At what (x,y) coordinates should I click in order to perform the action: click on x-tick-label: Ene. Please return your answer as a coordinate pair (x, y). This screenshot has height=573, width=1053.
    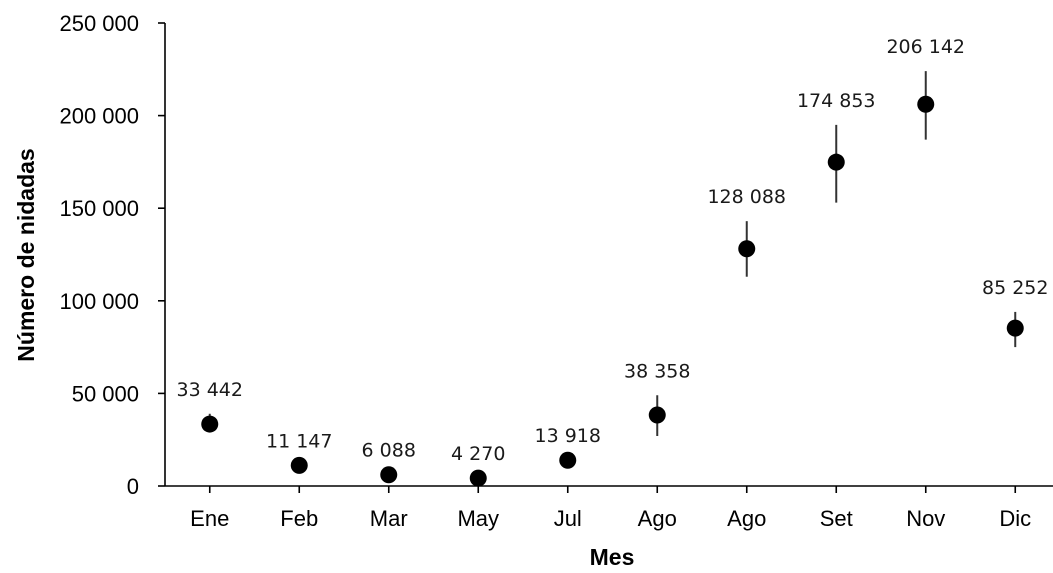
    Looking at the image, I should click on (209, 518).